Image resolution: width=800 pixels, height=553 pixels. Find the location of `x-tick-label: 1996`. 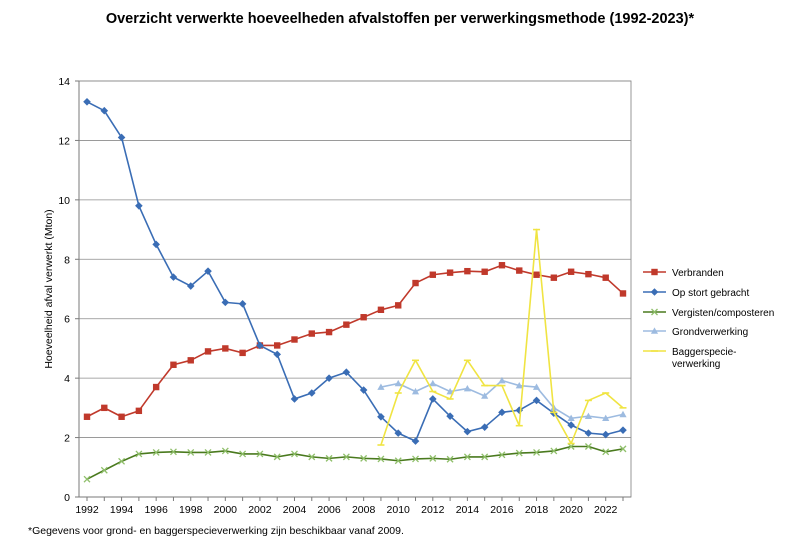

x-tick-label: 1996 is located at coordinates (156, 510).